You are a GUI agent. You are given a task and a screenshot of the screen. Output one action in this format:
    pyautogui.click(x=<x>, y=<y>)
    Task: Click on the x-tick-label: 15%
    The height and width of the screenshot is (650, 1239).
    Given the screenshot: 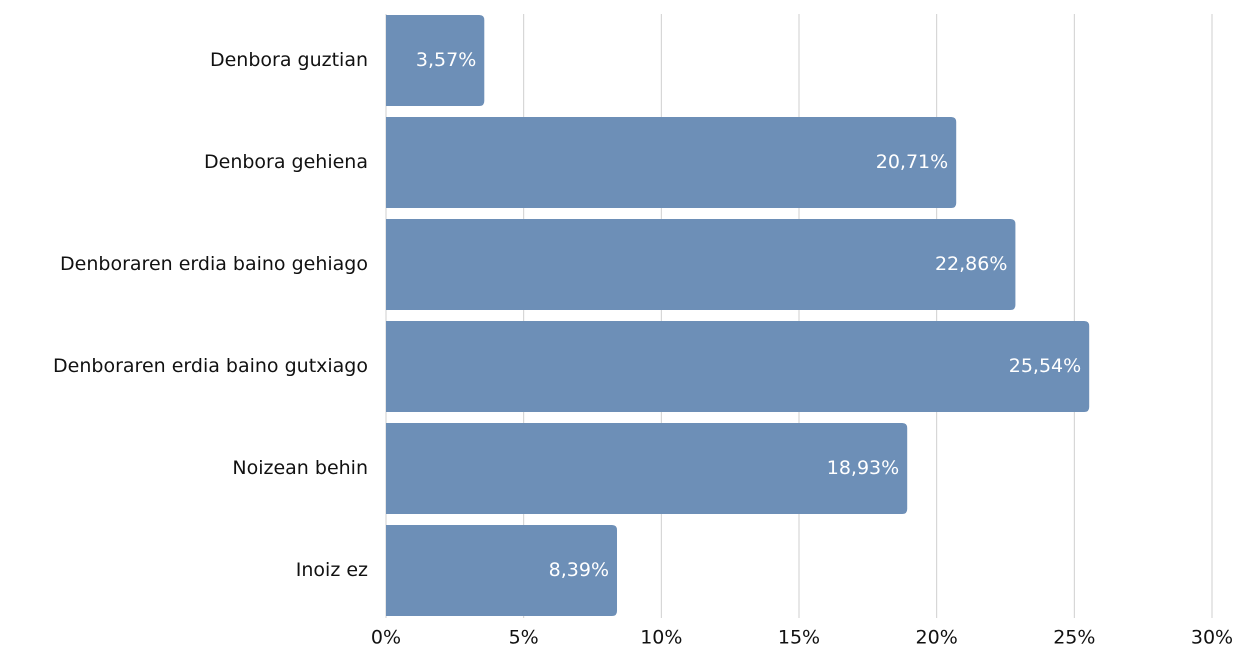 What is the action you would take?
    pyautogui.click(x=799, y=638)
    